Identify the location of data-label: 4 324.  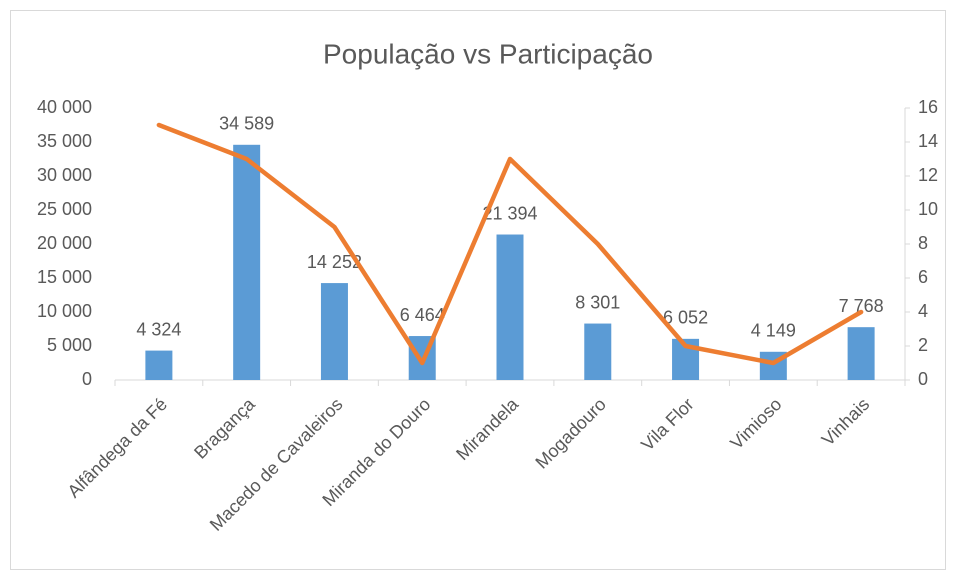
(158, 329).